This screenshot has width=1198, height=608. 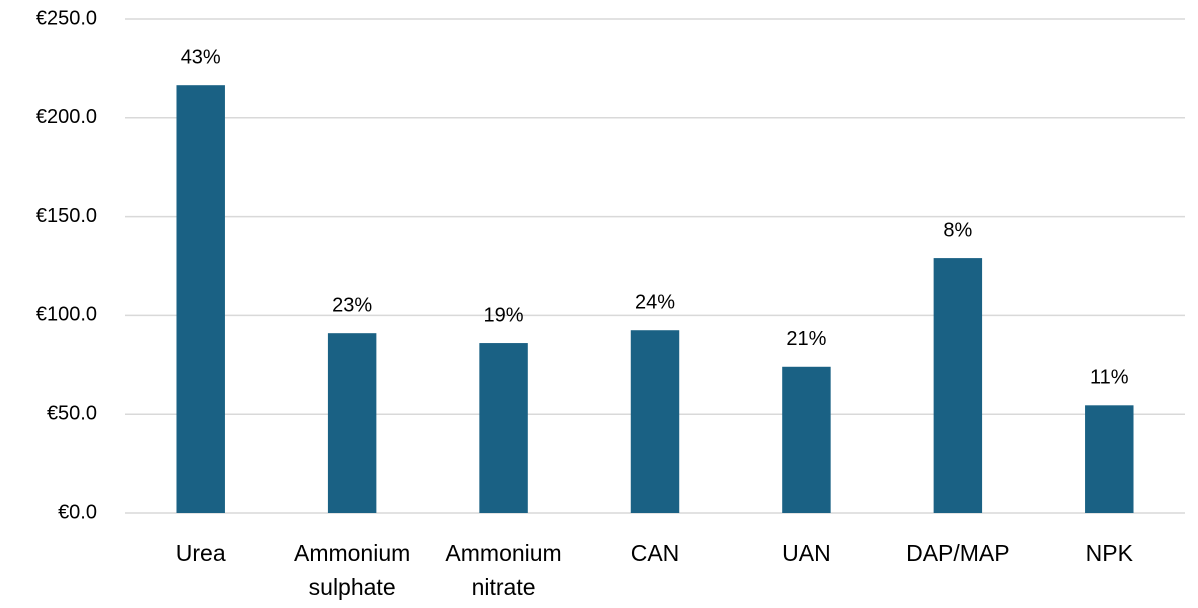 I want to click on x-tick-label: UAN, so click(x=806, y=553).